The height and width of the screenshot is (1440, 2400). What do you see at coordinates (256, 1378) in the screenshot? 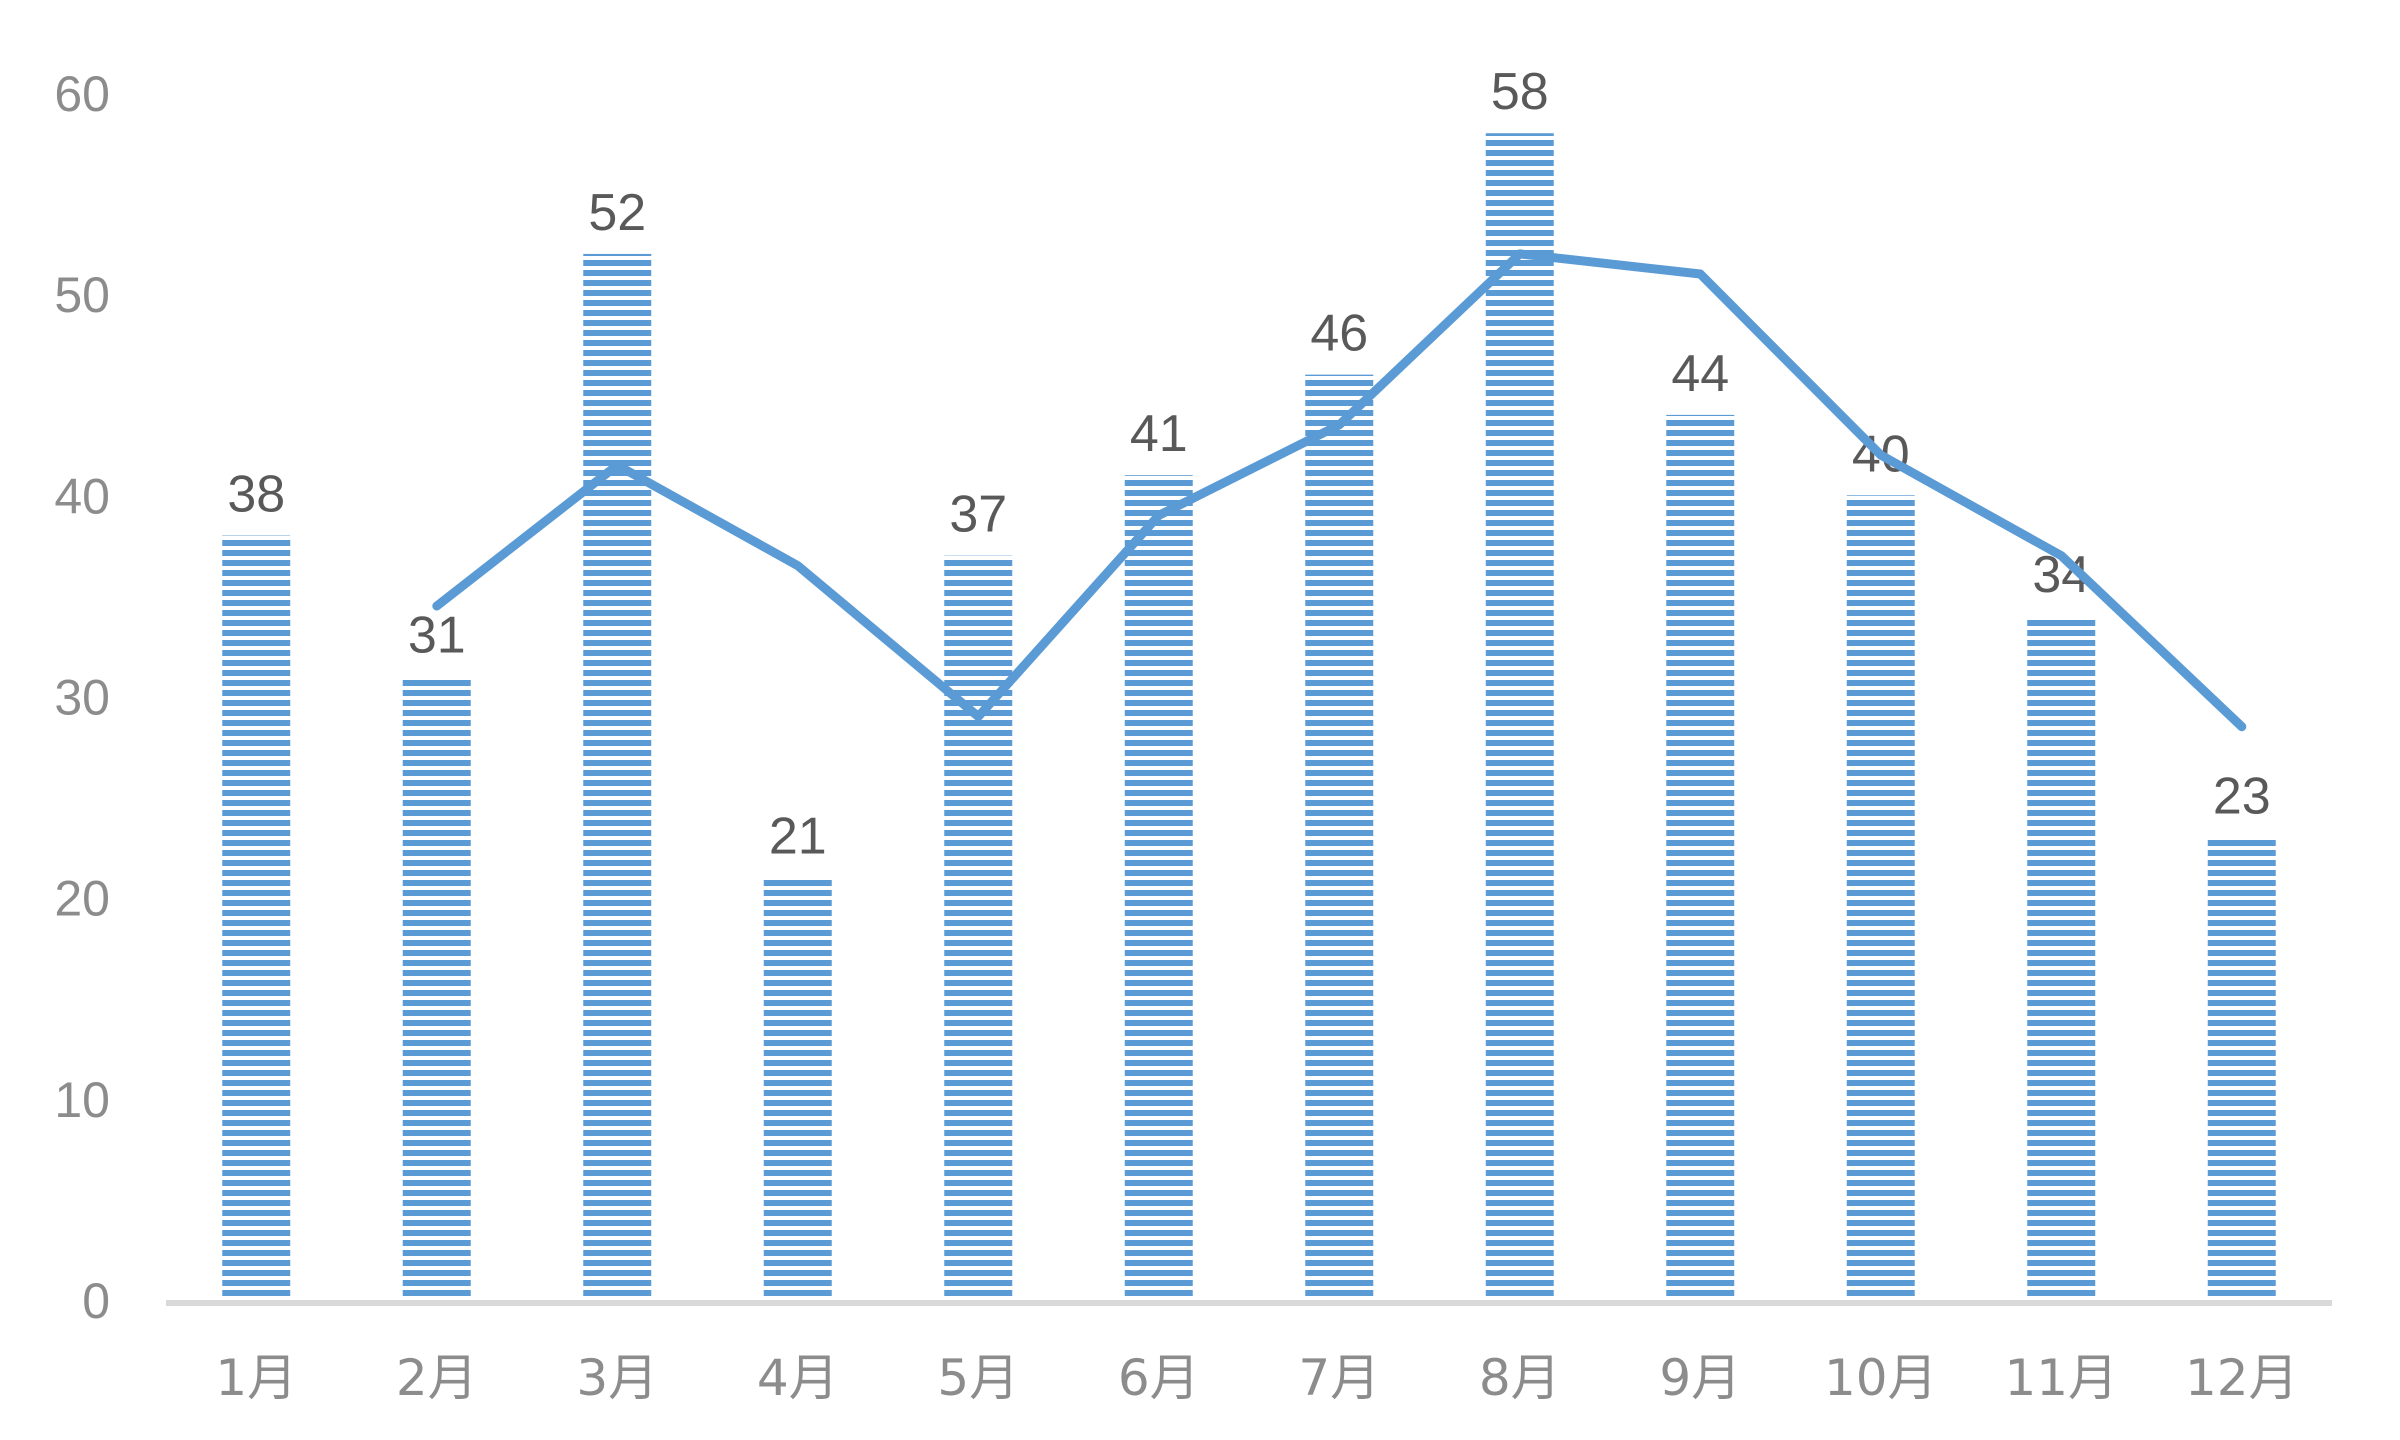
I see `x-tick-label: 1月` at bounding box center [256, 1378].